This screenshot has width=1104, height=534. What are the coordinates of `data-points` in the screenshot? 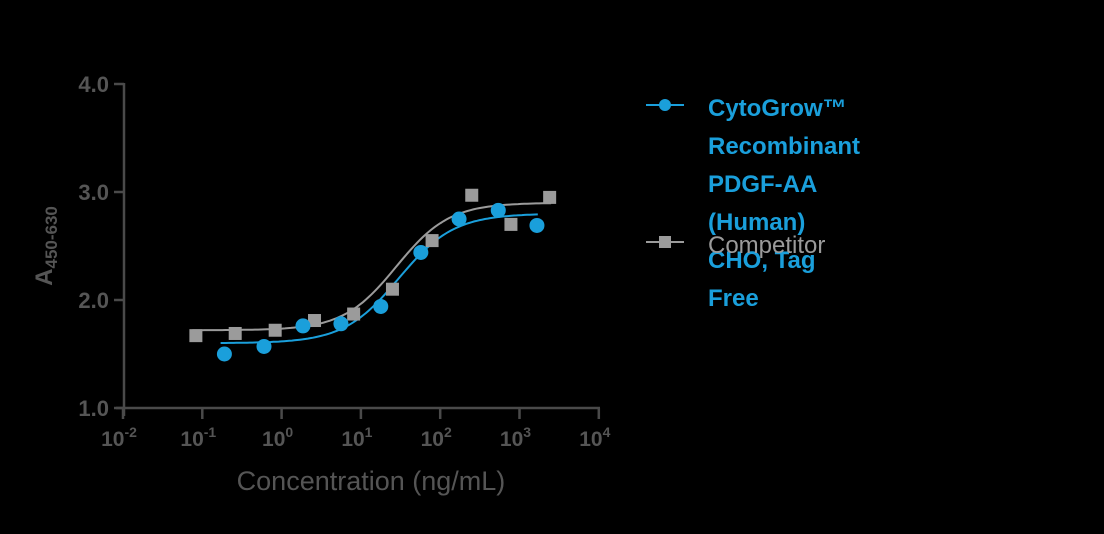 It's located at (373, 275).